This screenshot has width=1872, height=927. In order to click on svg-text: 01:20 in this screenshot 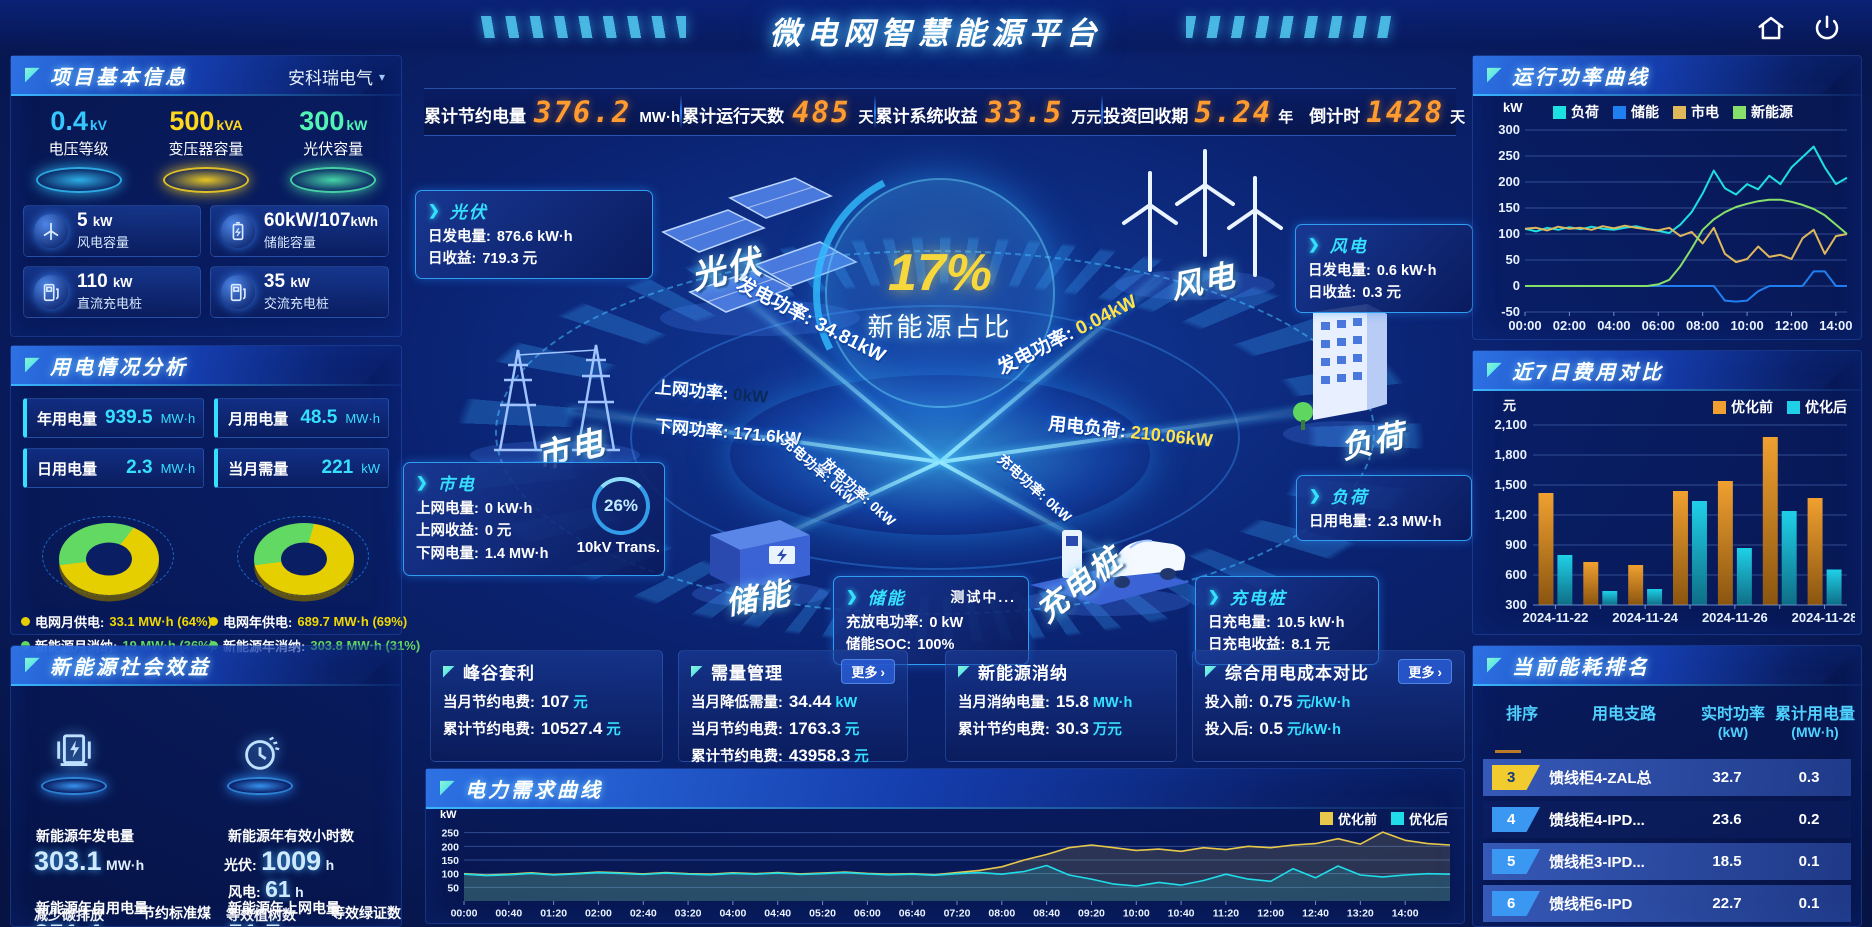, I will do `click(553, 914)`.